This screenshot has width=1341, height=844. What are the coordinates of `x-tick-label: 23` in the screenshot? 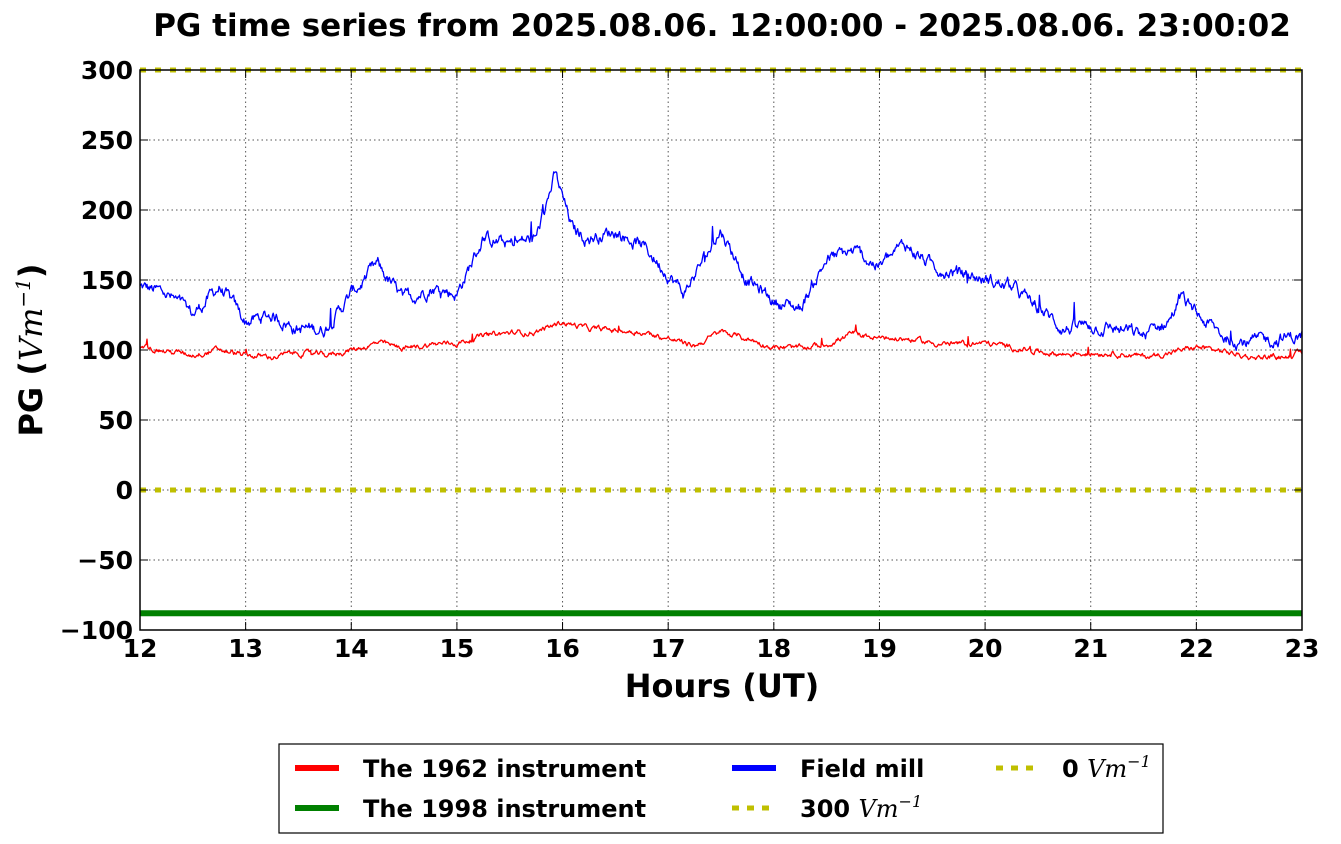 It's located at (1302, 648).